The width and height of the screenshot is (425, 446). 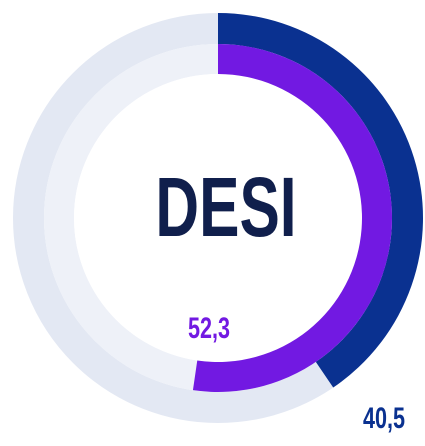 What do you see at coordinates (225, 207) in the screenshot?
I see `chart-title: DESI` at bounding box center [225, 207].